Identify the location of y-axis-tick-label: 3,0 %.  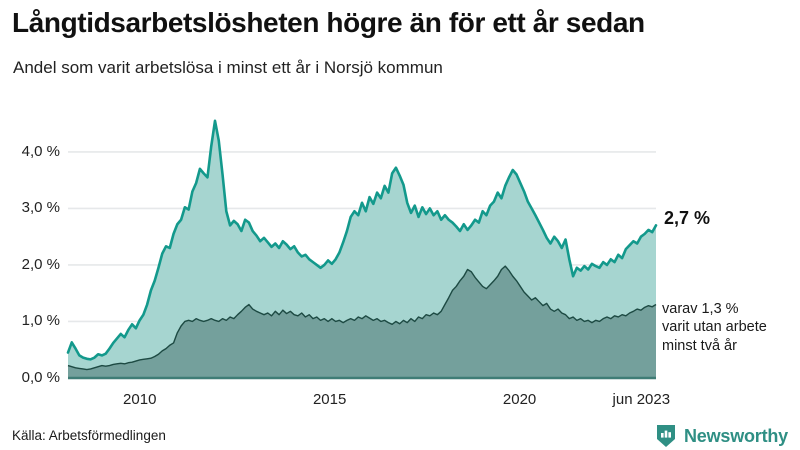
(40, 208).